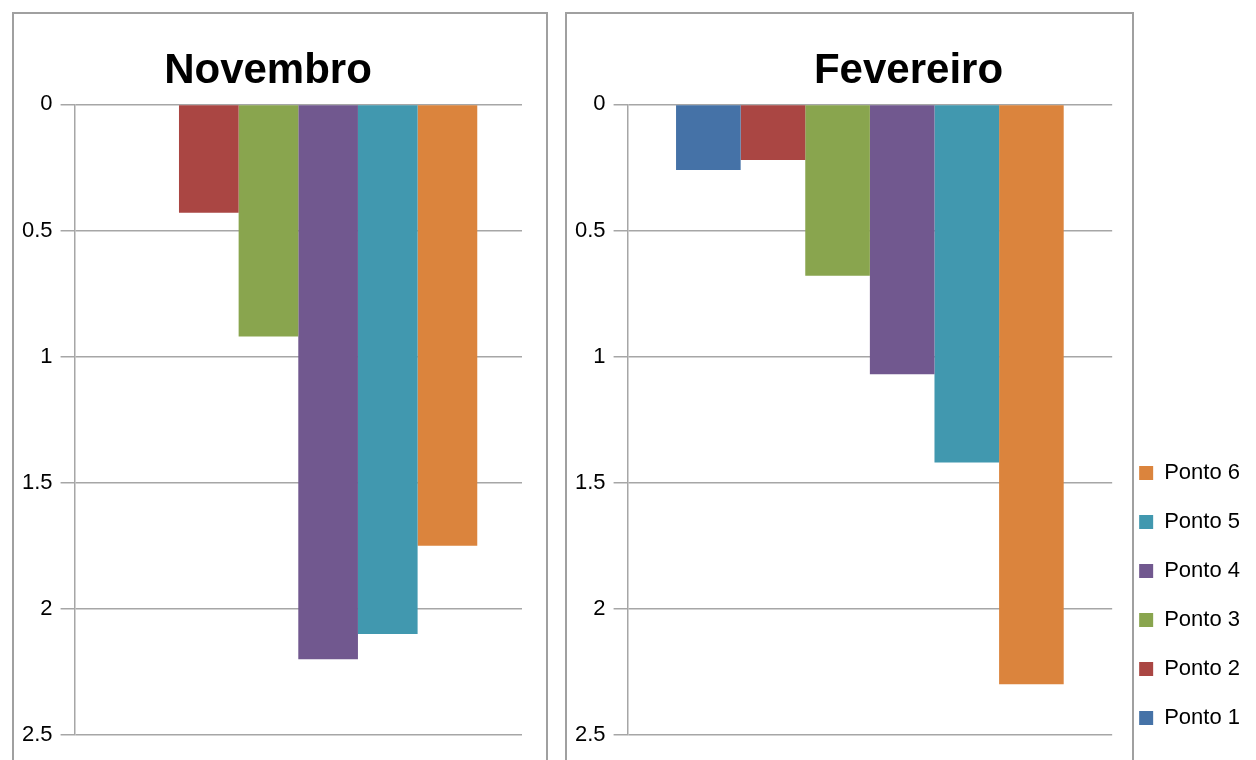  I want to click on chart-title: Novembro, so click(268, 68).